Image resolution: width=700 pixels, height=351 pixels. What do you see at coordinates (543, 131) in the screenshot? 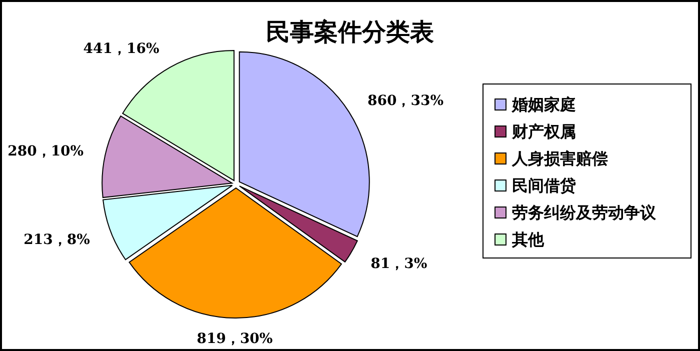
I see `legend-label: 财产权属` at bounding box center [543, 131].